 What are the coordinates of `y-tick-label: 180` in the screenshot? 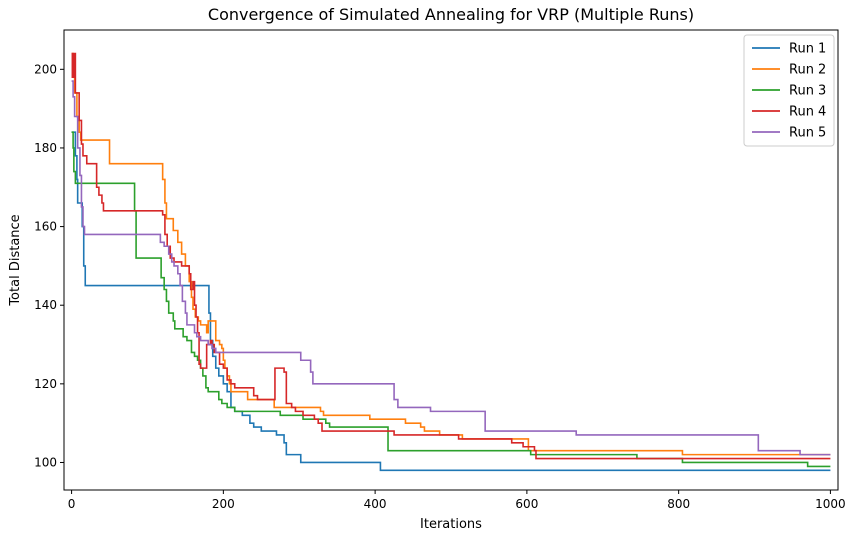 It's located at (45, 148).